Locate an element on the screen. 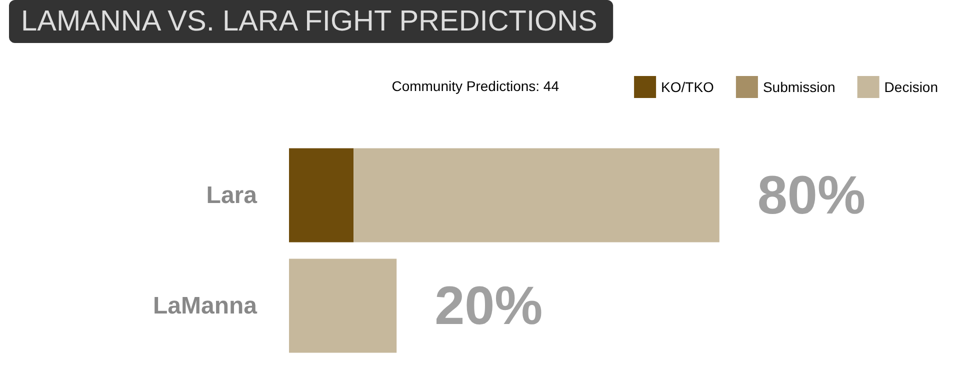 This screenshot has width=957, height=389. annotation: 80% is located at coordinates (811, 195).